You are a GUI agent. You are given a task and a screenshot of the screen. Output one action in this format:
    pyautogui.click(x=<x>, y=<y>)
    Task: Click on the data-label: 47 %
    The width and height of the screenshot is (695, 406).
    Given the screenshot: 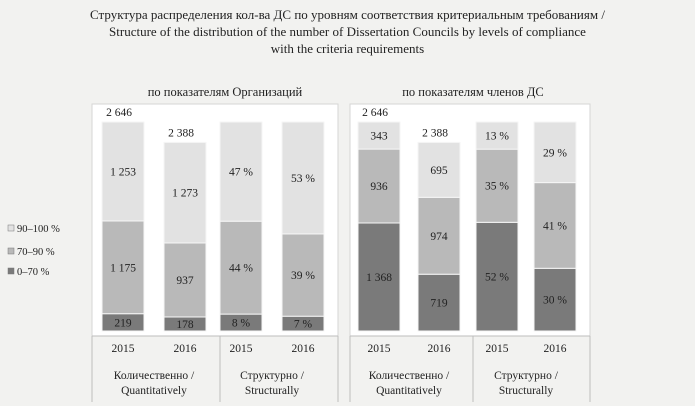 What is the action you would take?
    pyautogui.click(x=241, y=173)
    